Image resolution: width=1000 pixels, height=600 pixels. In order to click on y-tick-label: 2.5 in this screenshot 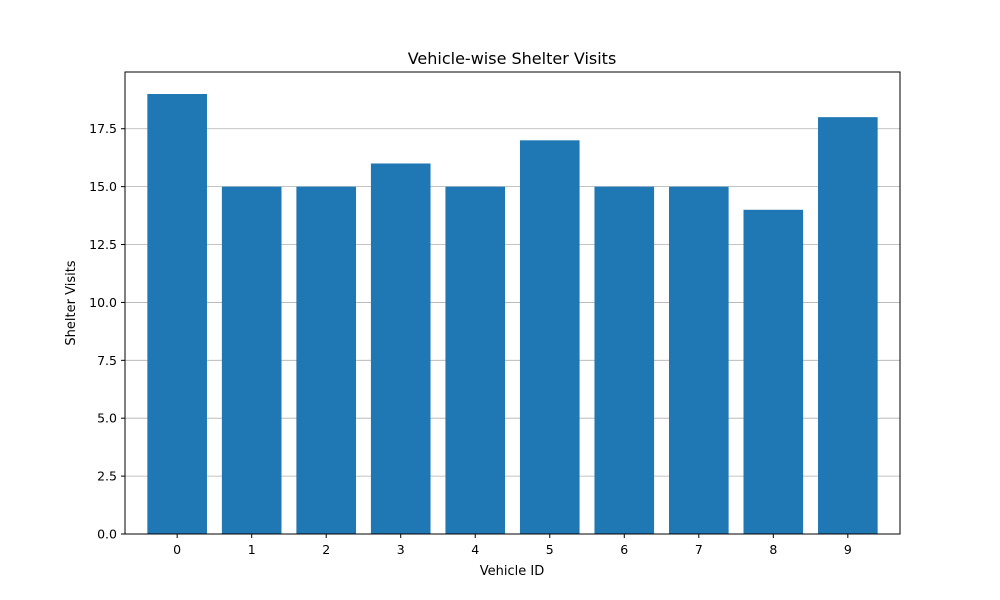, I will do `click(107, 476)`.